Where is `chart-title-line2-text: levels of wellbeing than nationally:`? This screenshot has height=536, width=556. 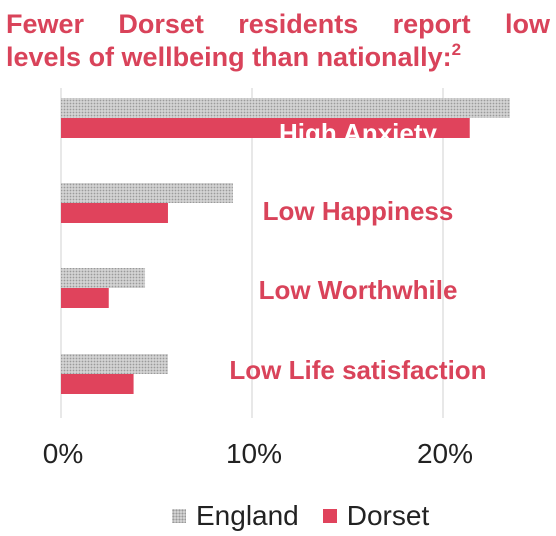 chart-title-line2-text: levels of wellbeing than nationally: is located at coordinates (229, 57).